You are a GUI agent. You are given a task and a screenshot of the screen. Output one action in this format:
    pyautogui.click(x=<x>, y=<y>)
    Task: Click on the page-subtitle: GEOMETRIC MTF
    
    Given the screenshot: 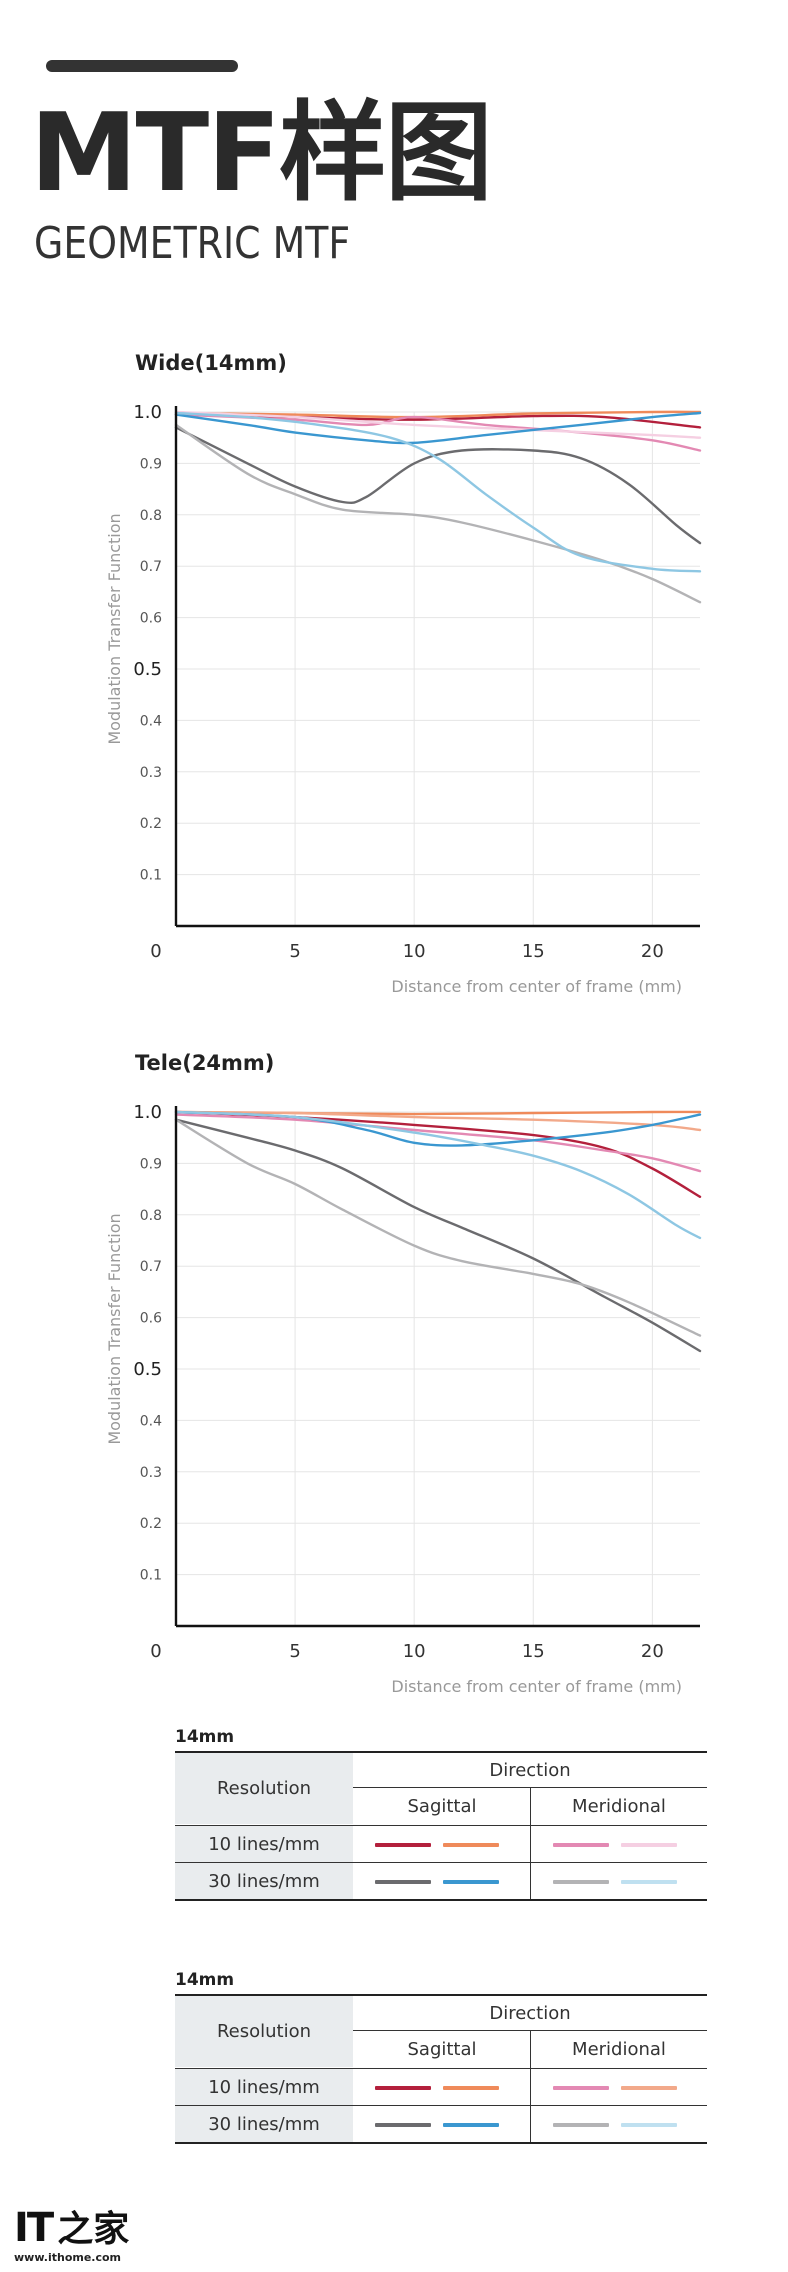 What is the action you would take?
    pyautogui.click(x=192, y=243)
    